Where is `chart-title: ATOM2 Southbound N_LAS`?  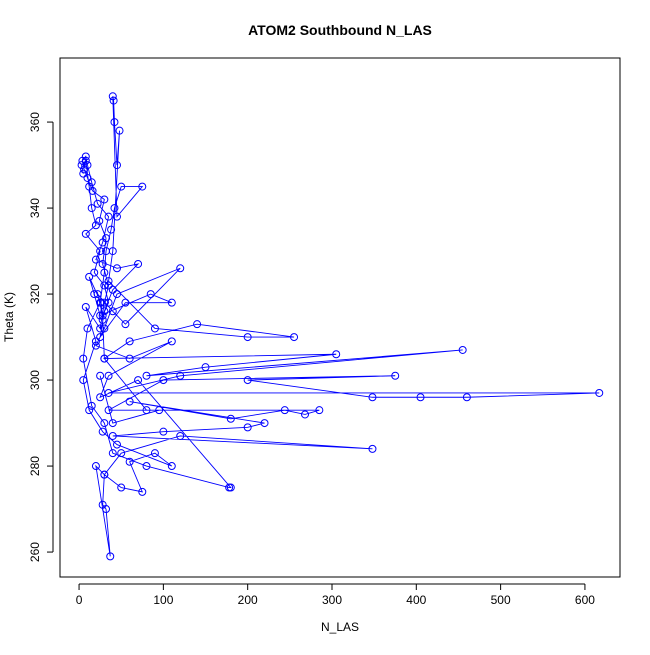 chart-title: ATOM2 Southbound N_LAS is located at coordinates (340, 30).